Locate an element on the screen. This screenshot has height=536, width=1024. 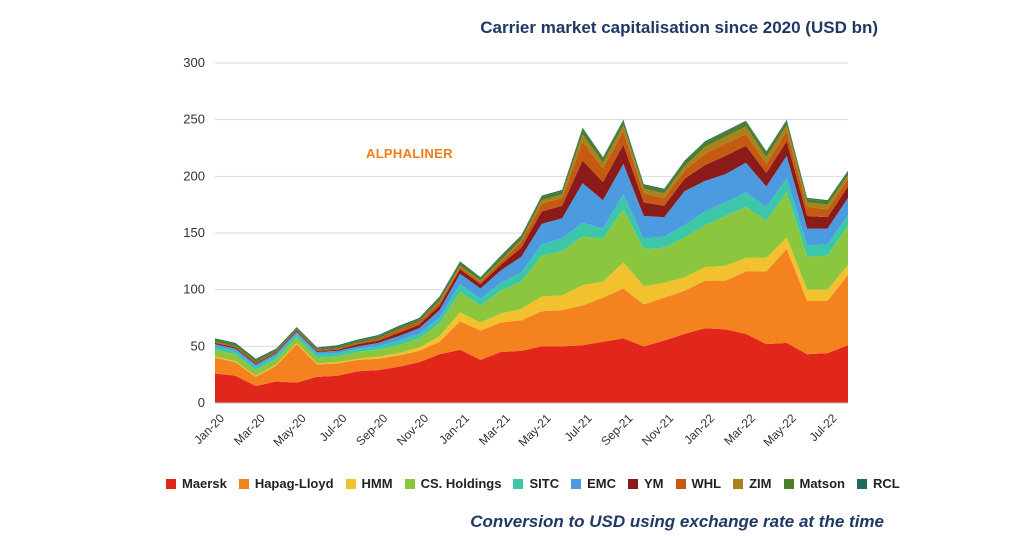
legend-label: RCL is located at coordinates (886, 483).